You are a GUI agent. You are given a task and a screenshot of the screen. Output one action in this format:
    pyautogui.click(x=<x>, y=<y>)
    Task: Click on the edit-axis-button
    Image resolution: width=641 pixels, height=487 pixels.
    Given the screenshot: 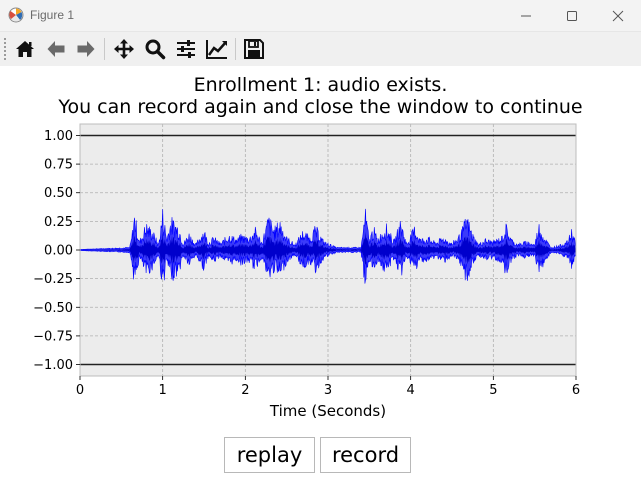 What is the action you would take?
    pyautogui.click(x=217, y=49)
    